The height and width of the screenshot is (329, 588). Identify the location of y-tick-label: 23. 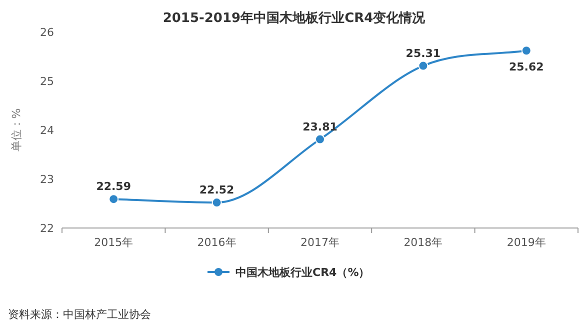
(47, 179).